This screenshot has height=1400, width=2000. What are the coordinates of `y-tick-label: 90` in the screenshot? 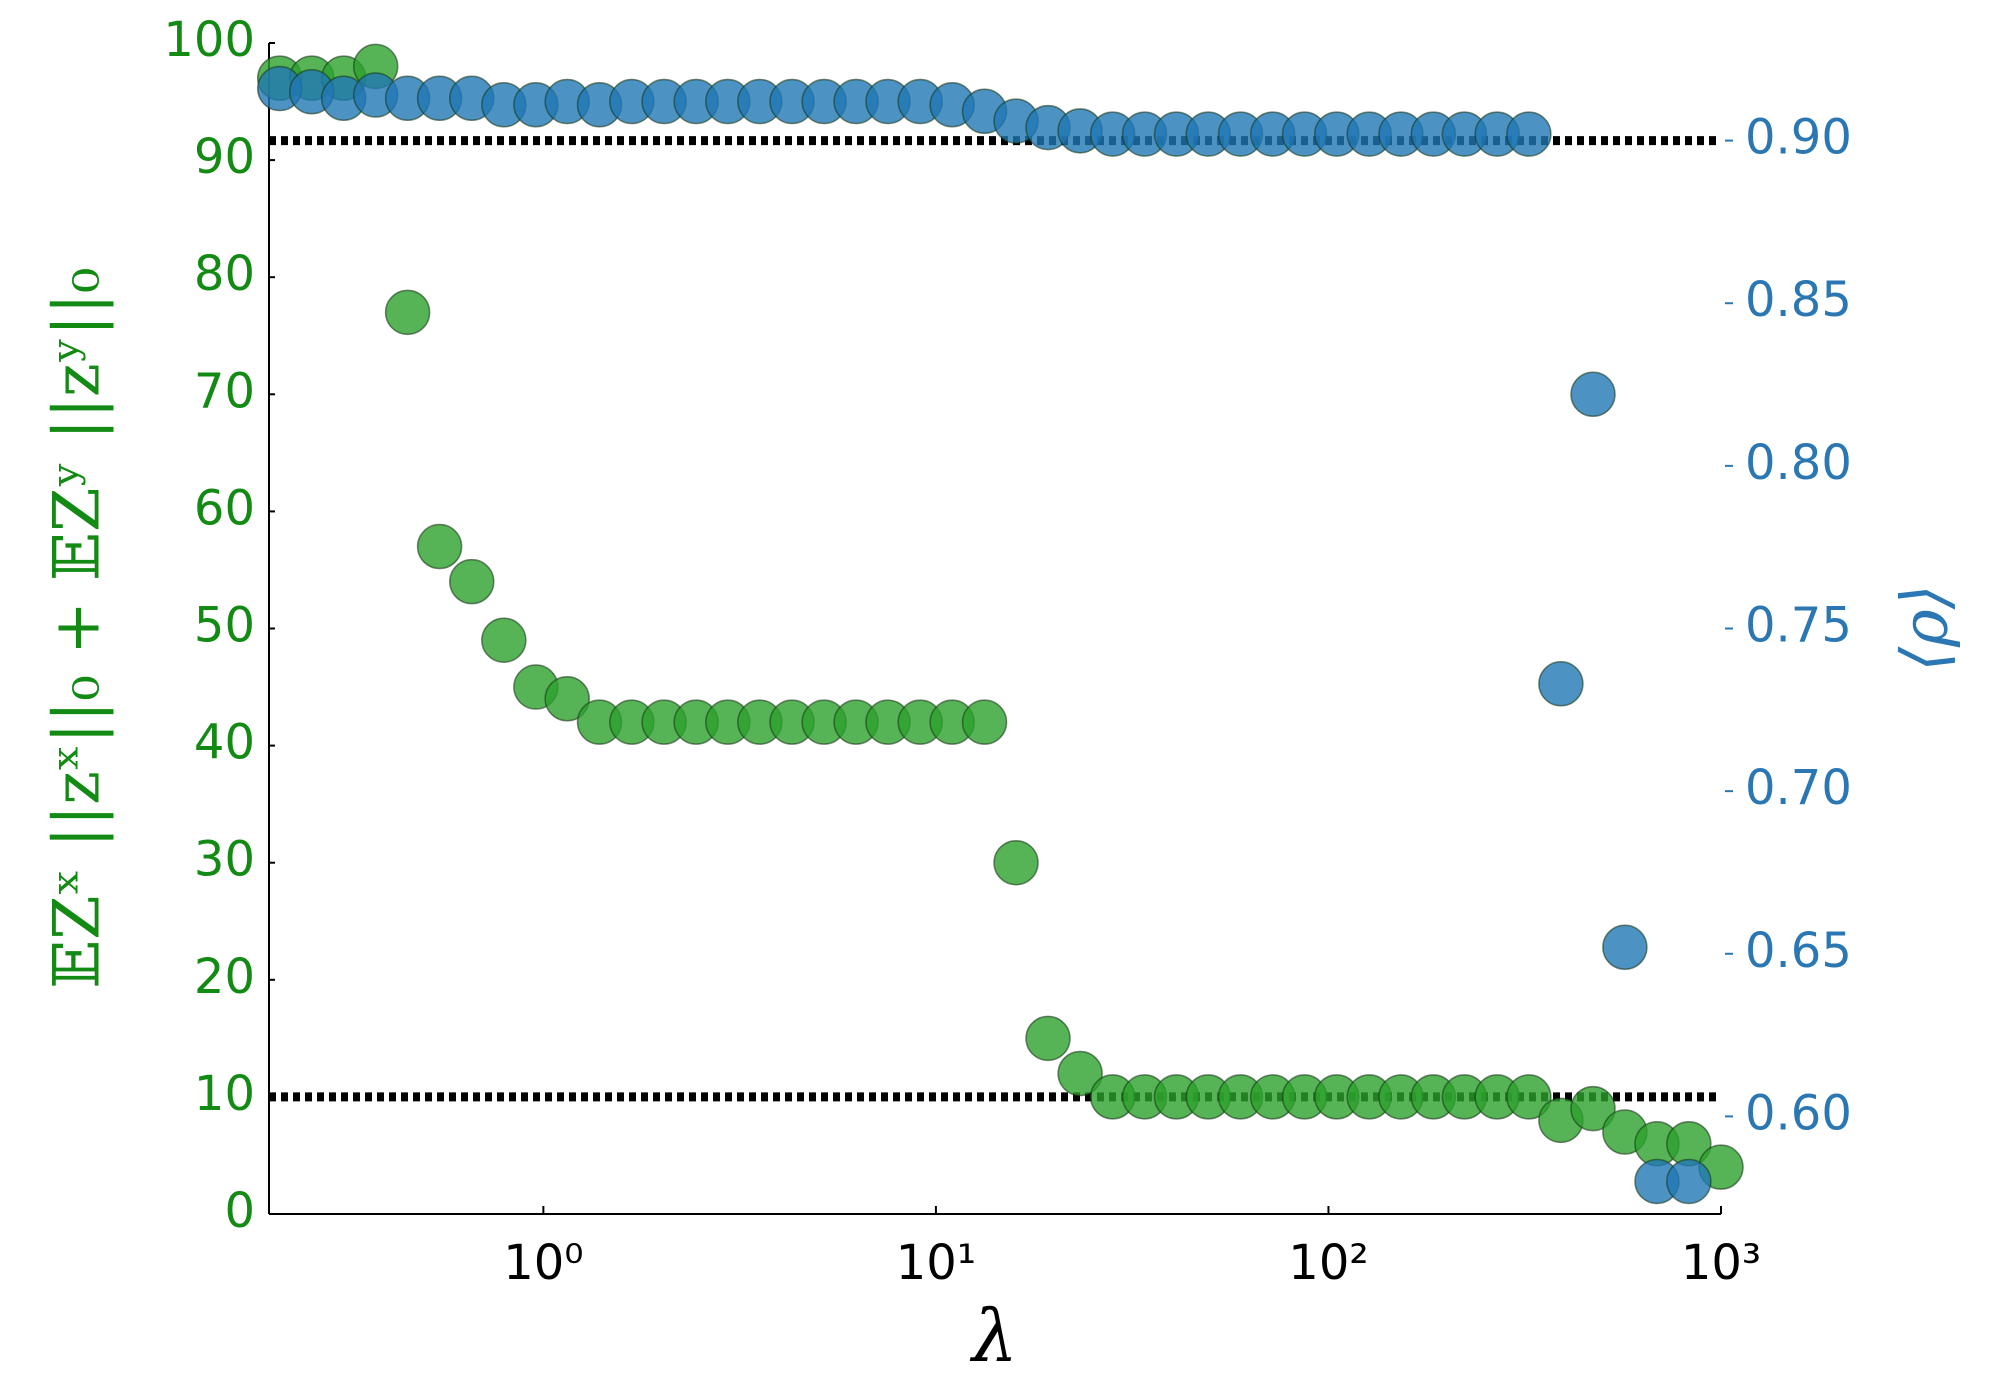 It's located at (224, 157).